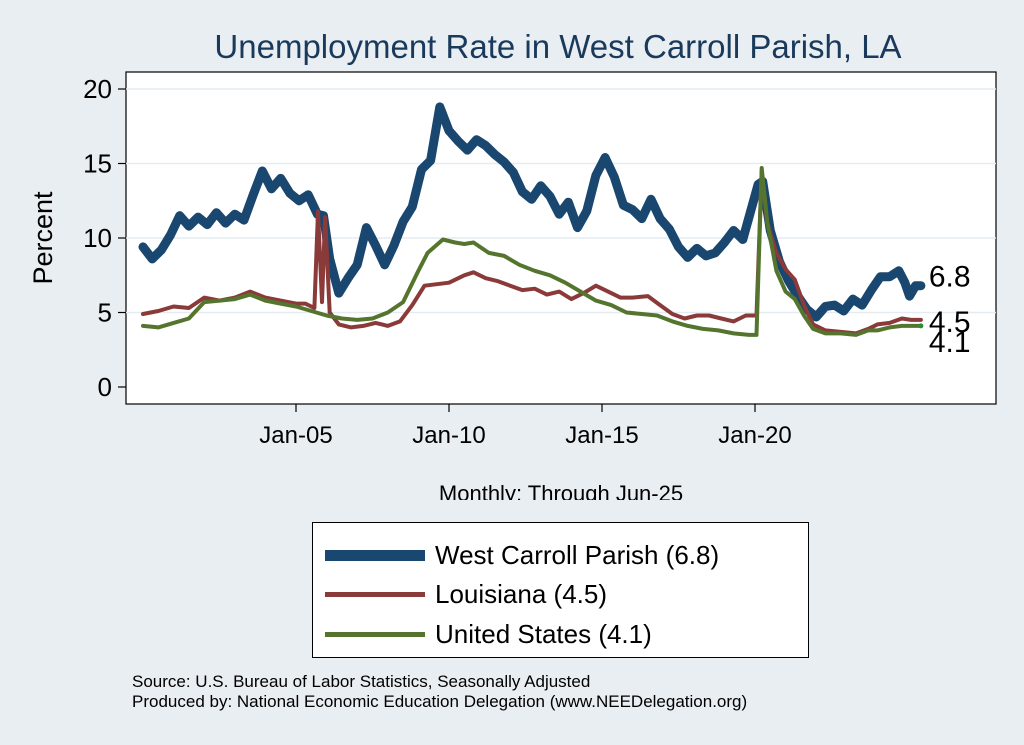 The image size is (1024, 745). I want to click on x-tick-label: Jan-10, so click(448, 435).